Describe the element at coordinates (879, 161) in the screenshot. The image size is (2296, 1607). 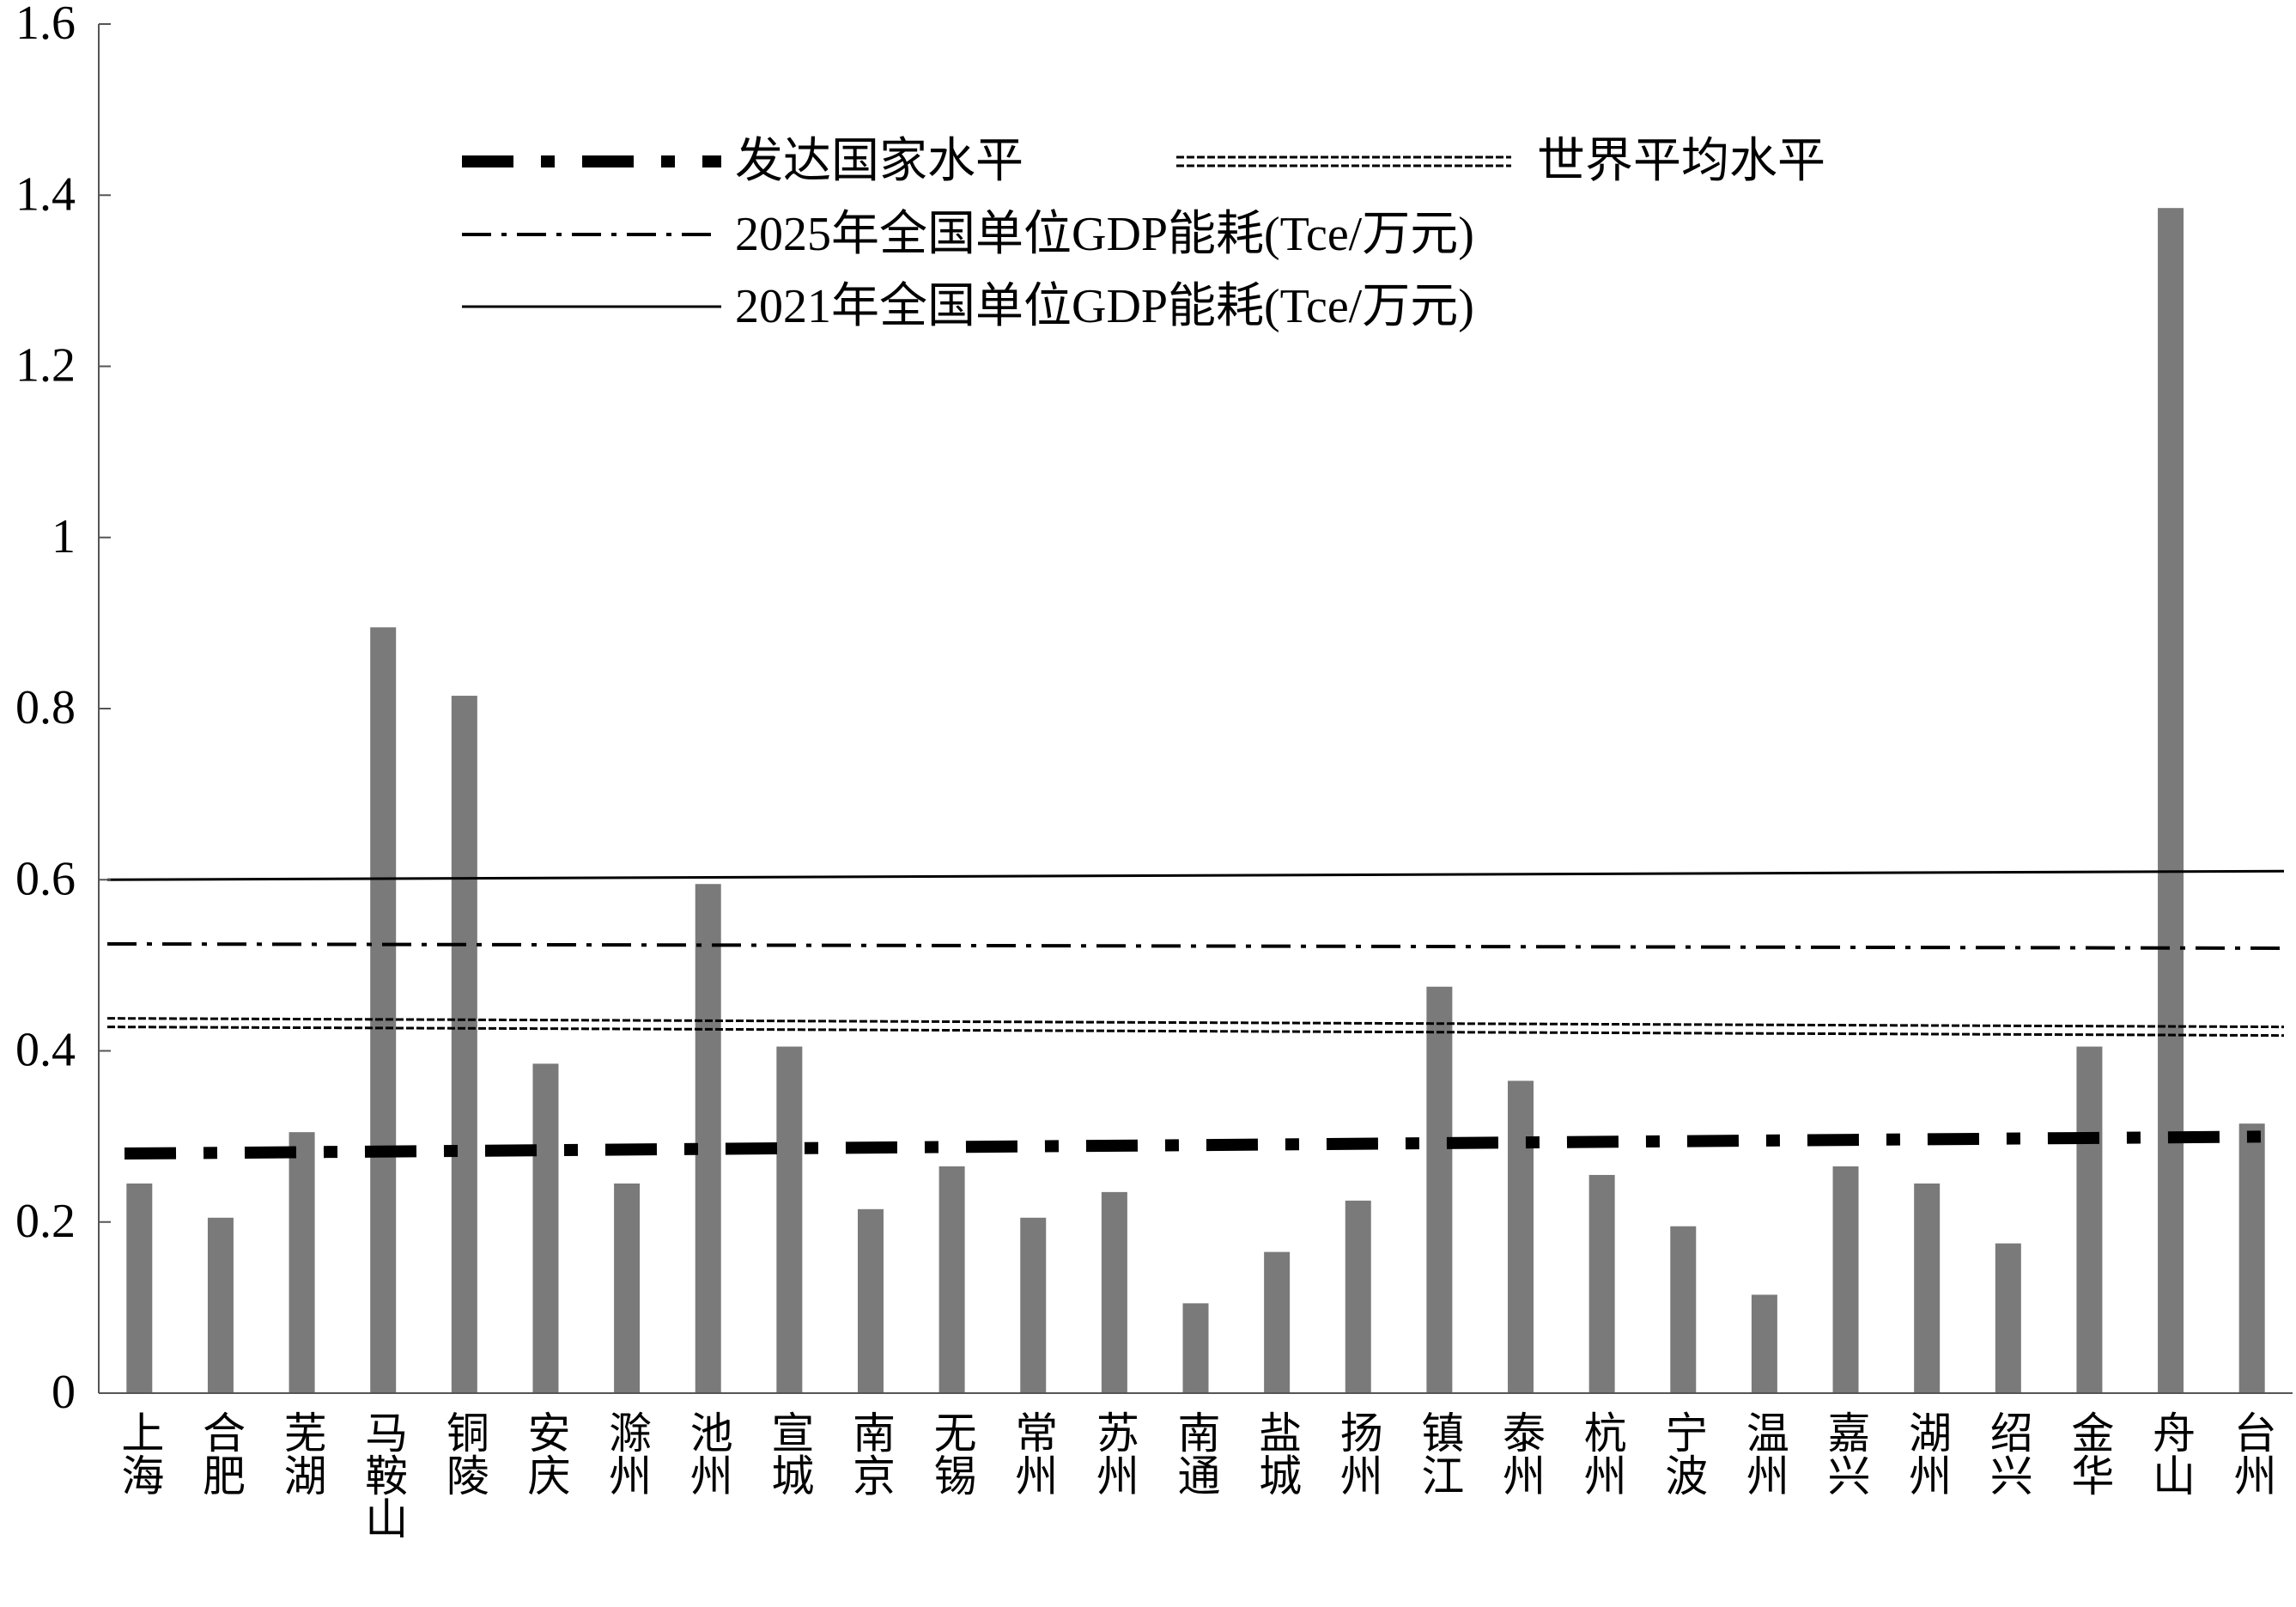
I see `legend-label: 发达国家水平` at that location.